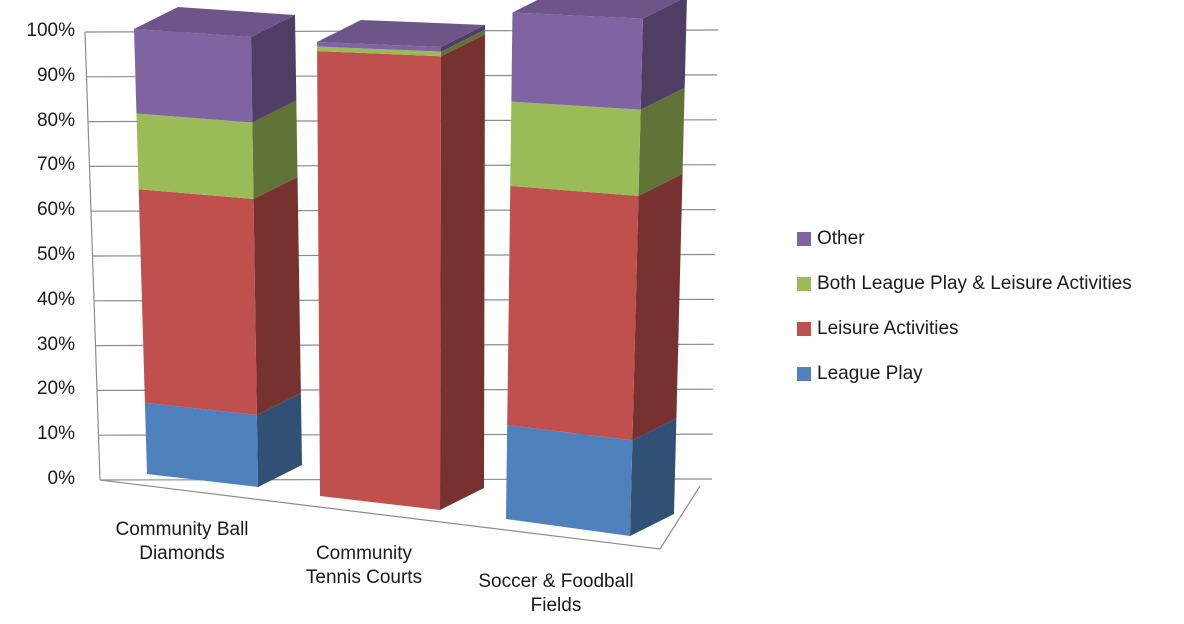  I want to click on floor-front-edge, so click(380, 514).